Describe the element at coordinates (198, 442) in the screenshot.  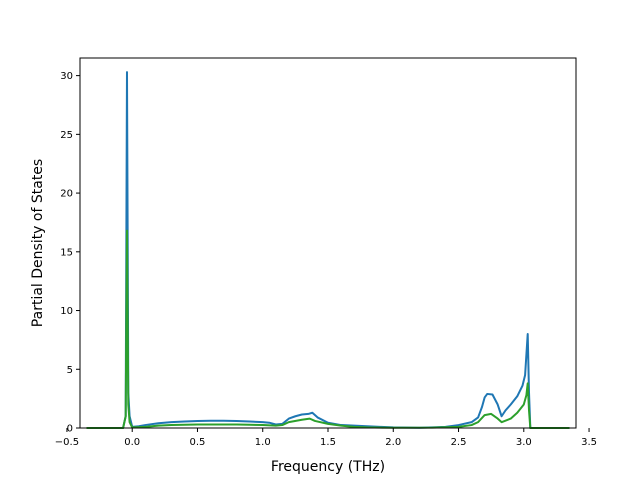
I see `x-tick-label: 0.5` at that location.